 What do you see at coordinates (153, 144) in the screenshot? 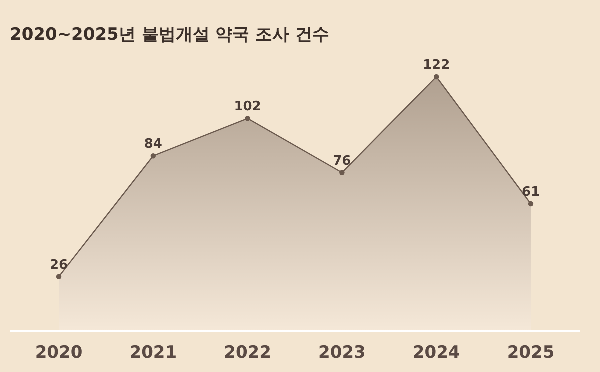
I see `data-label: 84` at bounding box center [153, 144].